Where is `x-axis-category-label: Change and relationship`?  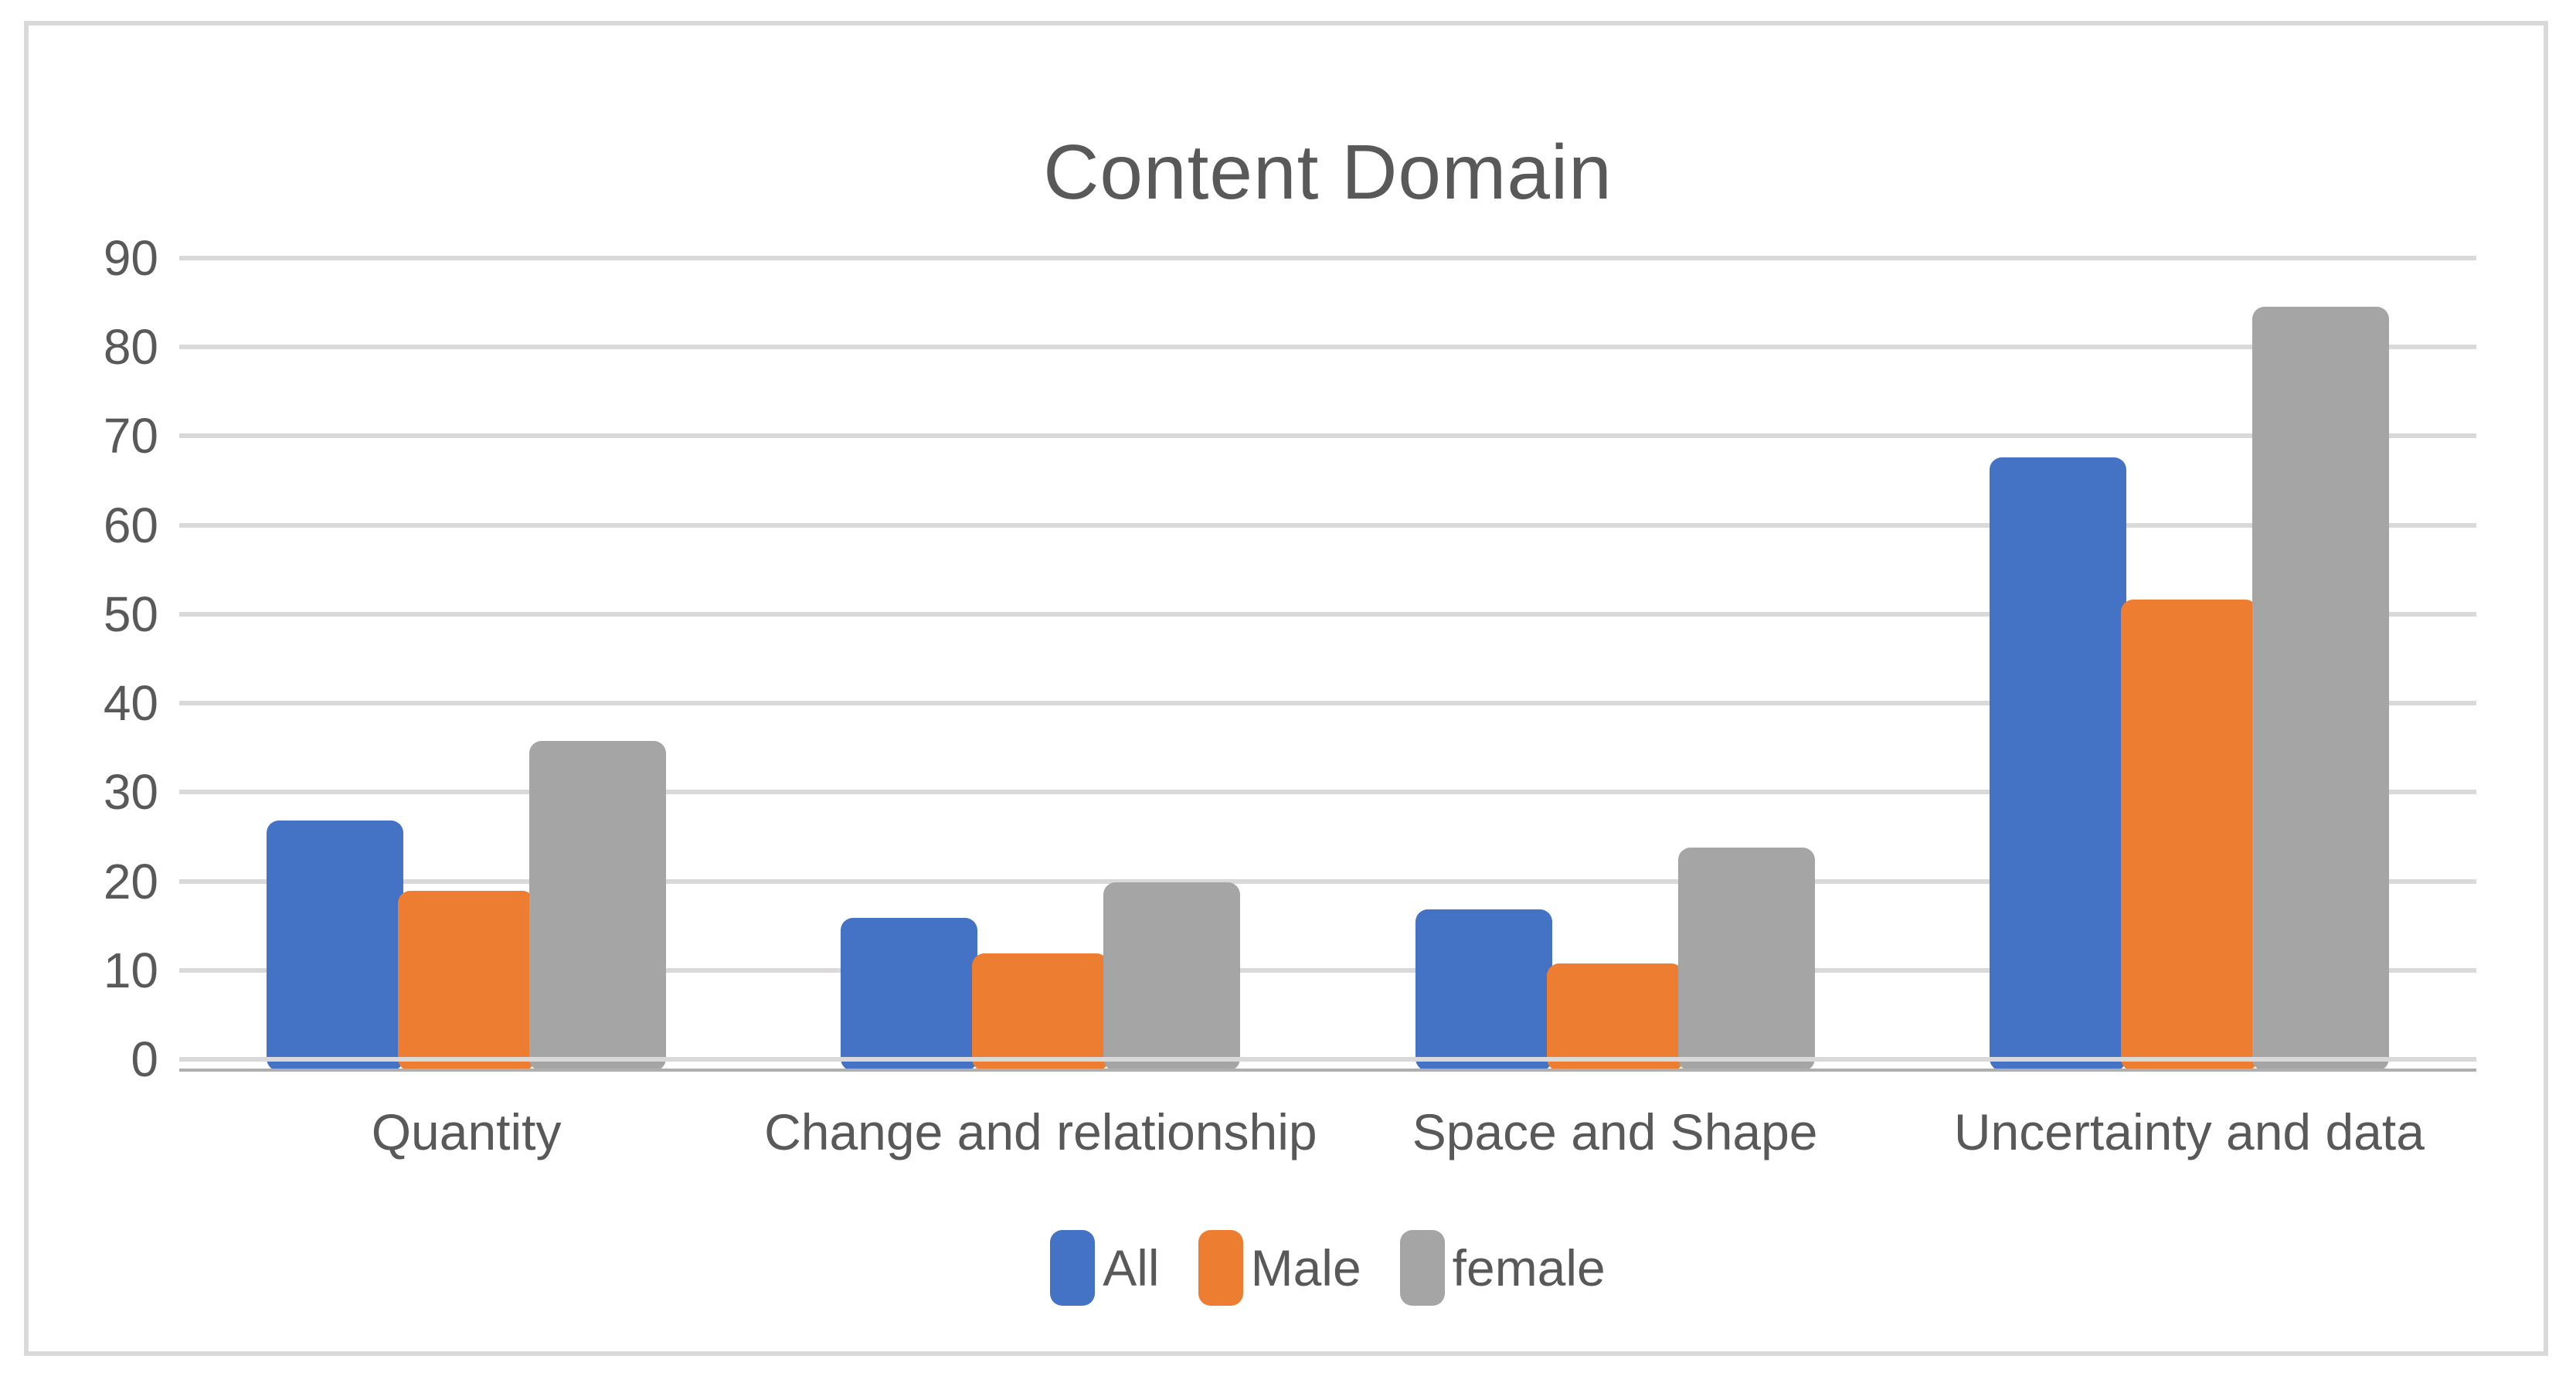
x-axis-category-label: Change and relationship is located at coordinates (1040, 1131).